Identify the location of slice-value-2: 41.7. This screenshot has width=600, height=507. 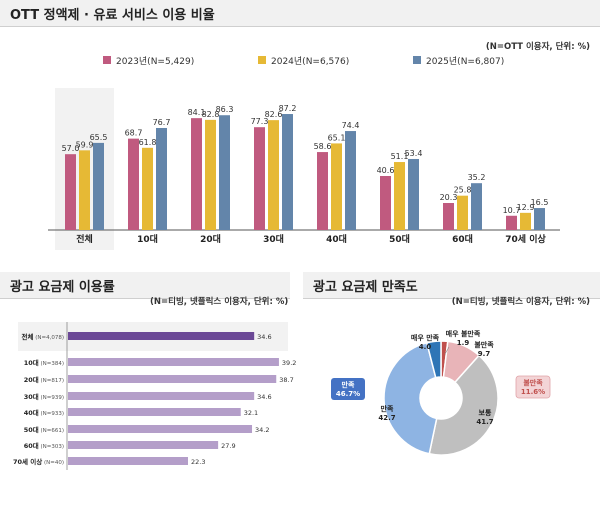
(484, 422).